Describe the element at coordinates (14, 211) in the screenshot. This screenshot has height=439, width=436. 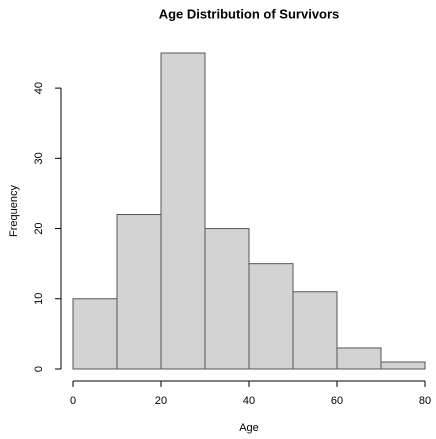
I see `y-axis-label: Frequency` at that location.